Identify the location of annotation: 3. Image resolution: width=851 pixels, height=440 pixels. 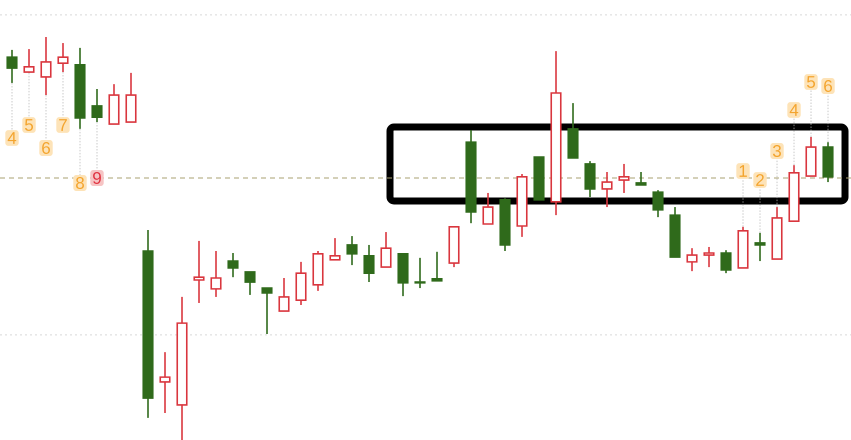
(776, 151).